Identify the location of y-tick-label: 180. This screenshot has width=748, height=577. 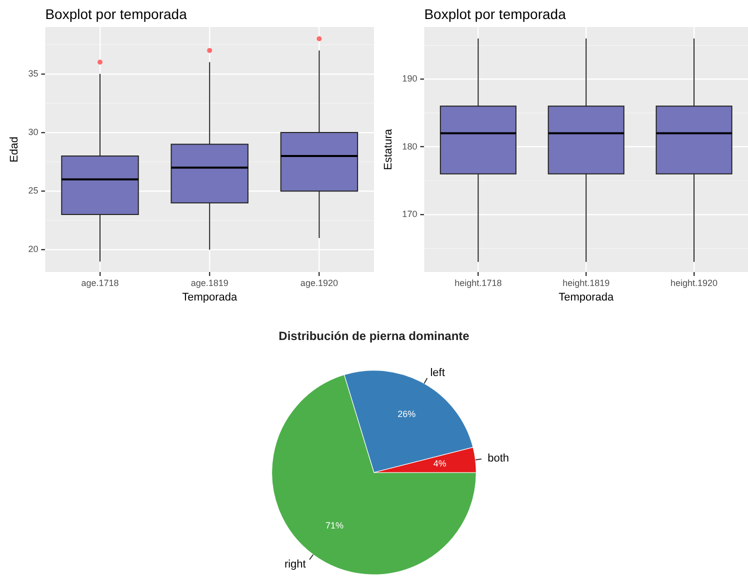
(410, 146).